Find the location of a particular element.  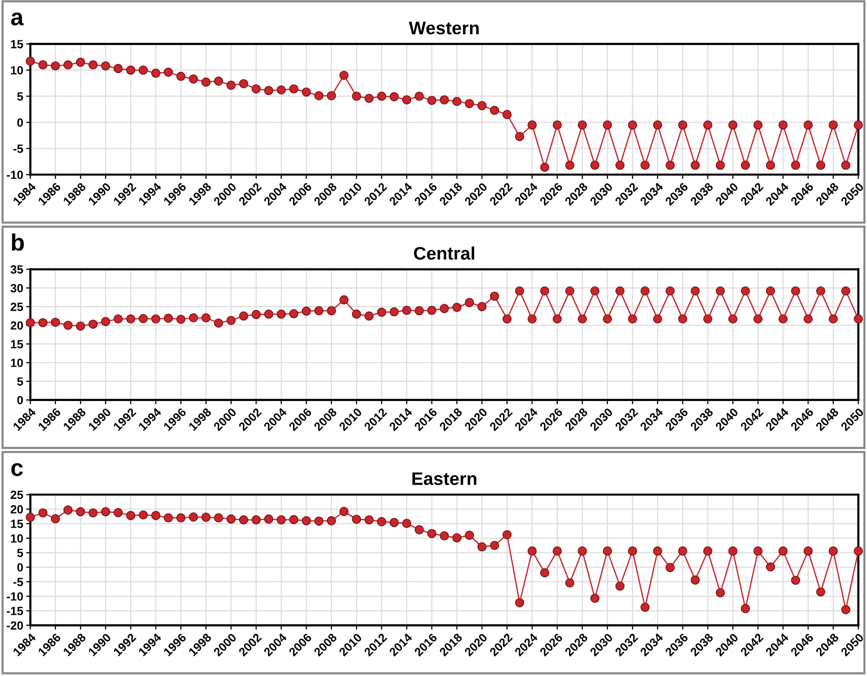

chart-title: Western is located at coordinates (443, 28).